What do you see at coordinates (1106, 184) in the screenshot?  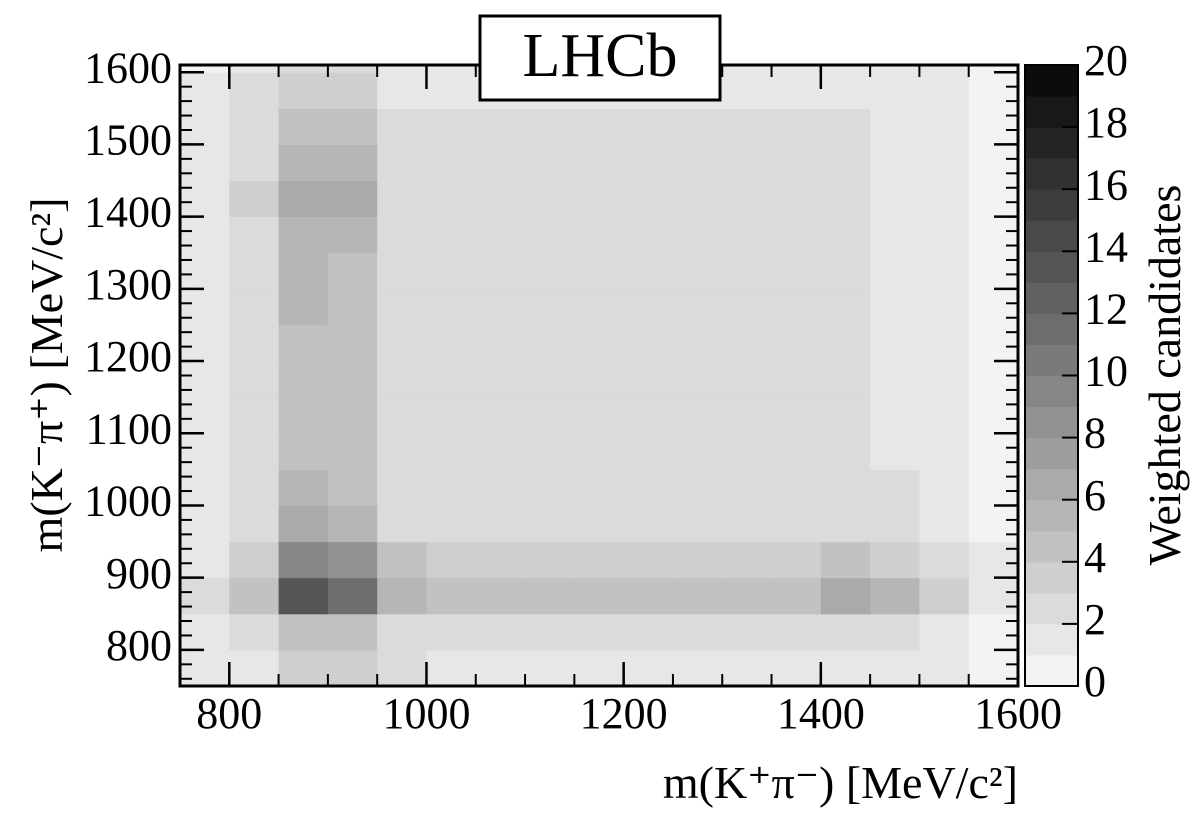 I see `colorbar-tick-label: 16` at bounding box center [1106, 184].